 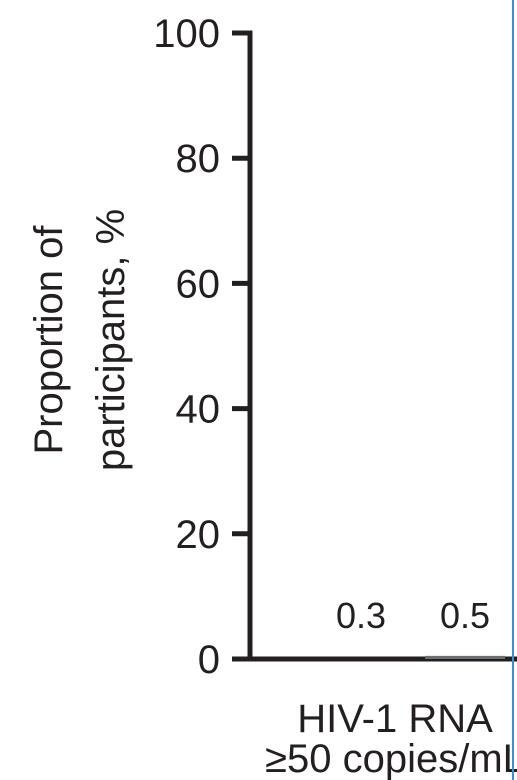 I want to click on bars, so click(x=413, y=657).